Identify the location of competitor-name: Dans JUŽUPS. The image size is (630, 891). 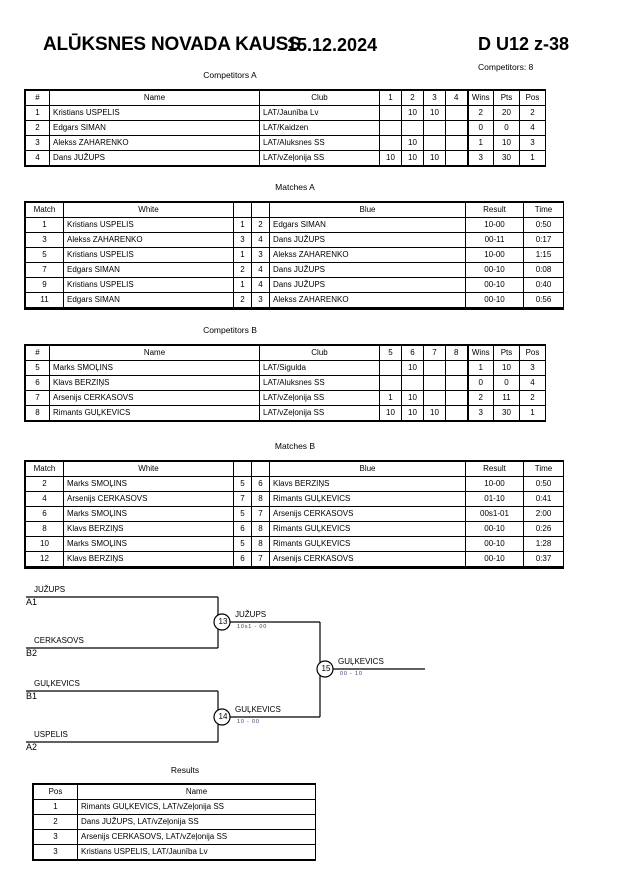
(154, 158).